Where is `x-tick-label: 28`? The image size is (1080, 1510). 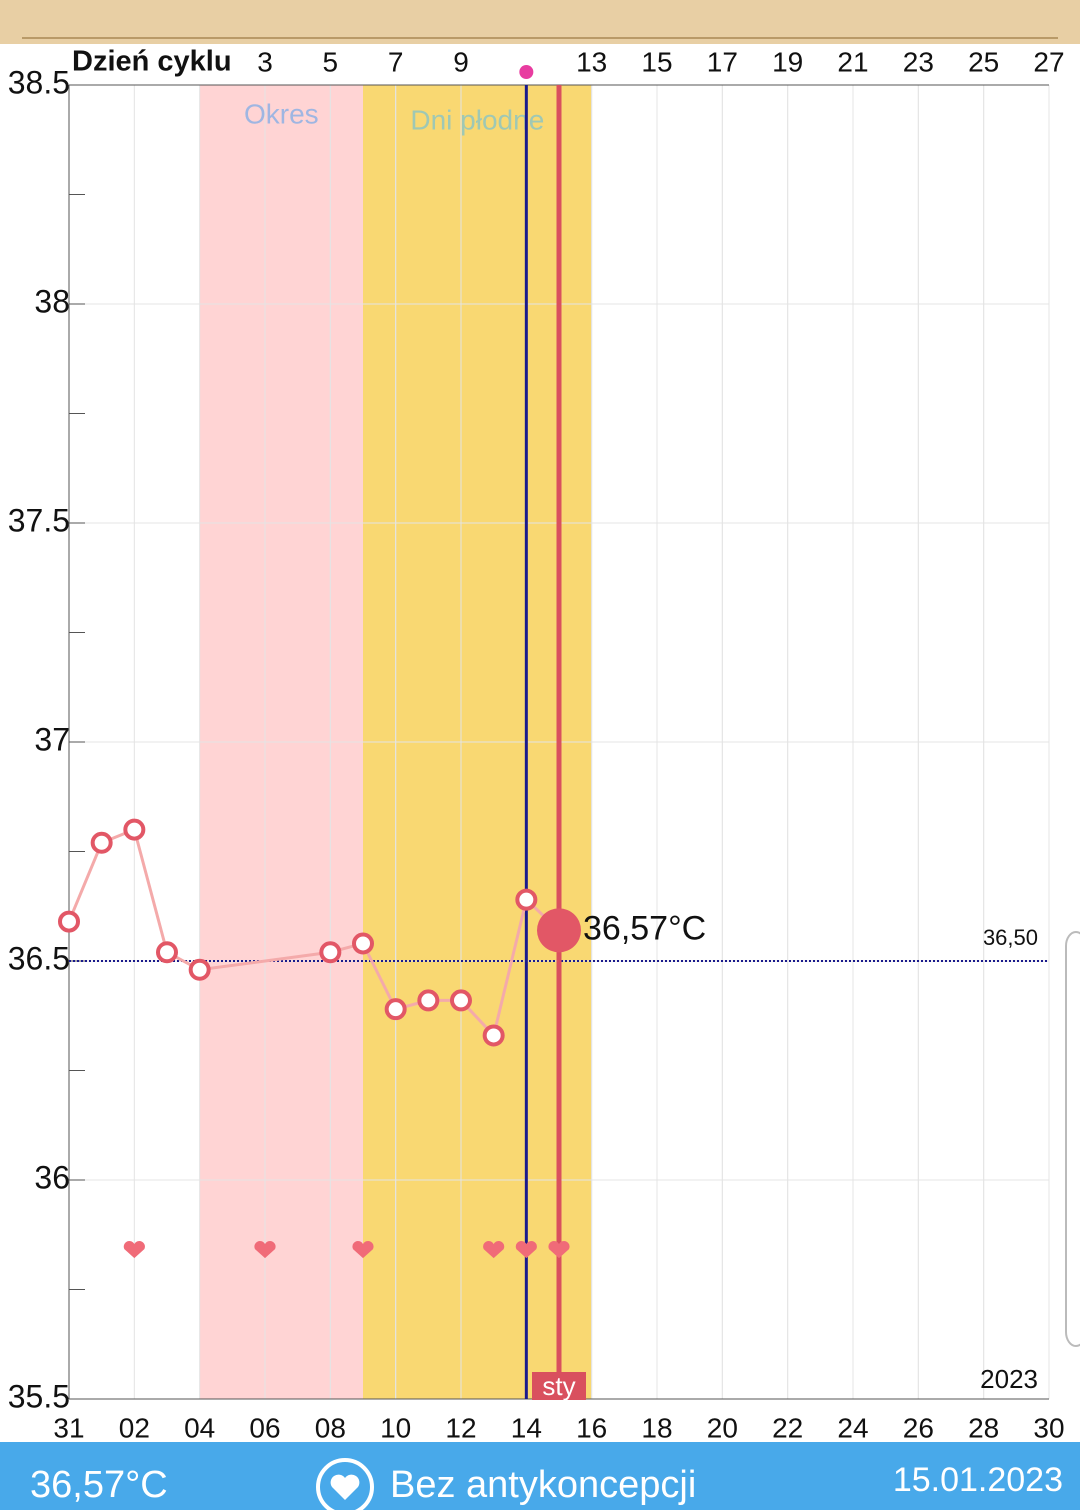
x-tick-label: 28 is located at coordinates (983, 1427).